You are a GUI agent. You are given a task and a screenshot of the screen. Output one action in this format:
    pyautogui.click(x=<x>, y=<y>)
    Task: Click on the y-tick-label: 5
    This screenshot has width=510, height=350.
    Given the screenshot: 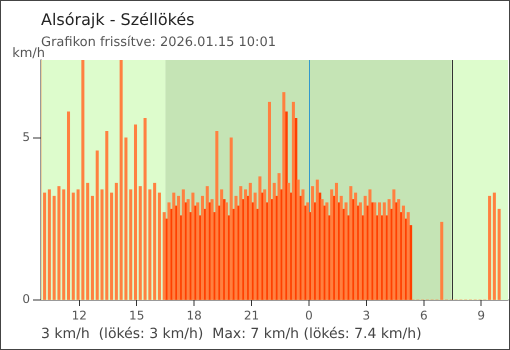 What is the action you would take?
    pyautogui.click(x=26, y=137)
    